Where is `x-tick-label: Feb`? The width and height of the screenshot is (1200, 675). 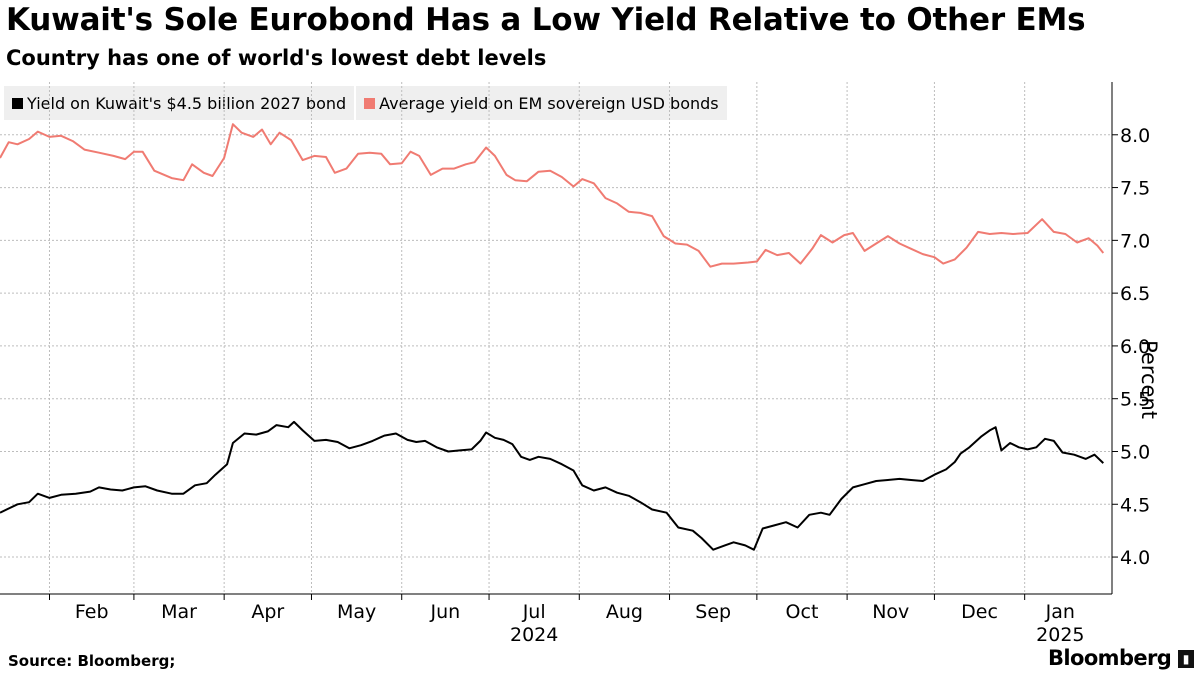
x-tick-label: Feb is located at coordinates (92, 612).